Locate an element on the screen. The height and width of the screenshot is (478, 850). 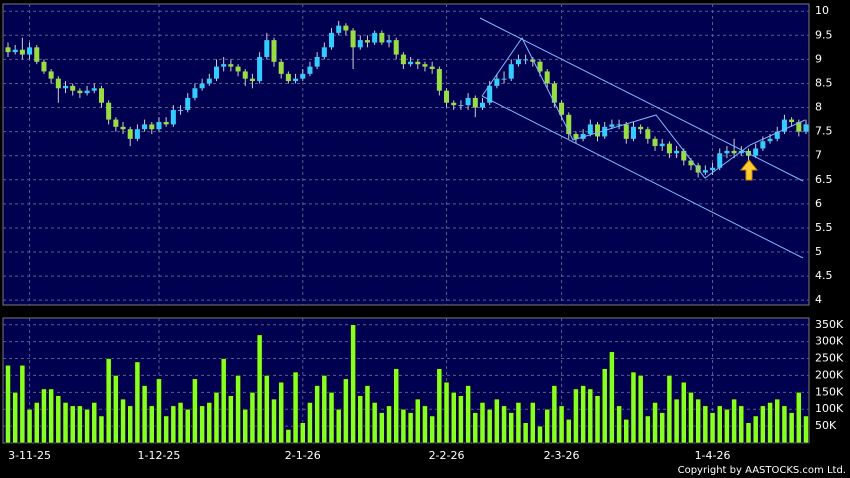
y-tick-label: 10 is located at coordinates (822, 10).